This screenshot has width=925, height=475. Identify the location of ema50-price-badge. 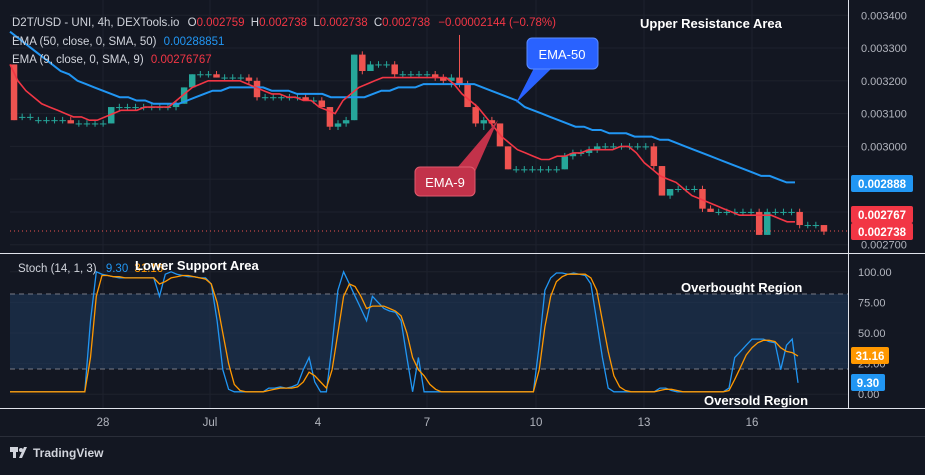
(882, 183).